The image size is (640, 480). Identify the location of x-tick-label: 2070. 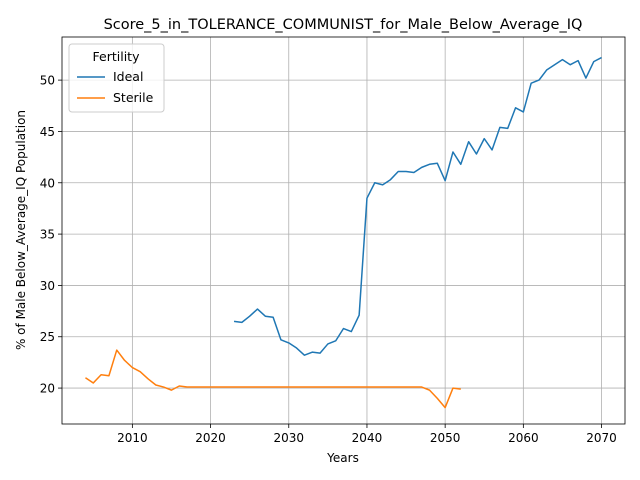
(601, 438).